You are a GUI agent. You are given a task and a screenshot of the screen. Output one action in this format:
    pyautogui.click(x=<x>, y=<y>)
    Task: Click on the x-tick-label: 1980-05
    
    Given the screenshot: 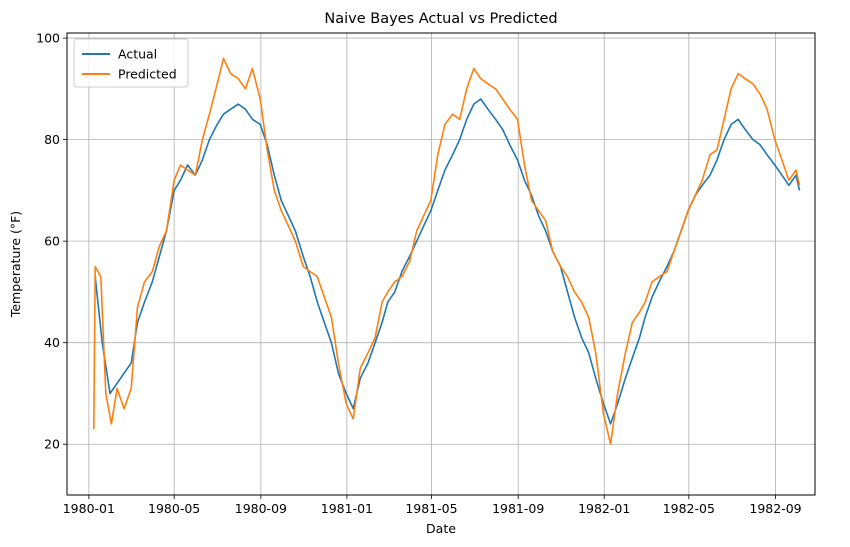 What is the action you would take?
    pyautogui.click(x=174, y=508)
    